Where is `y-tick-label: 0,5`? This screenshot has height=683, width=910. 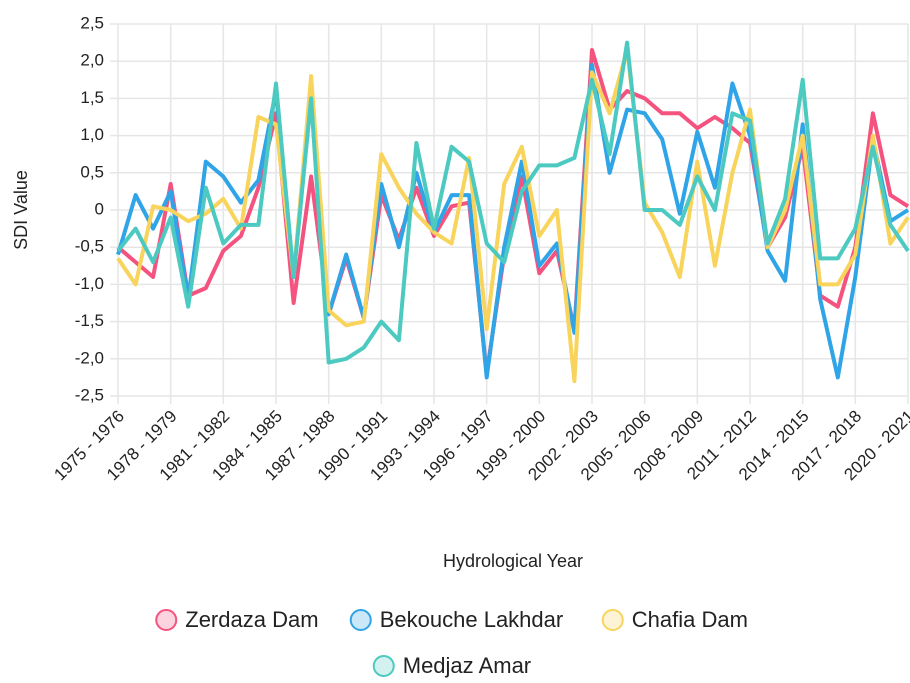 y-tick-label: 0,5 is located at coordinates (92, 171).